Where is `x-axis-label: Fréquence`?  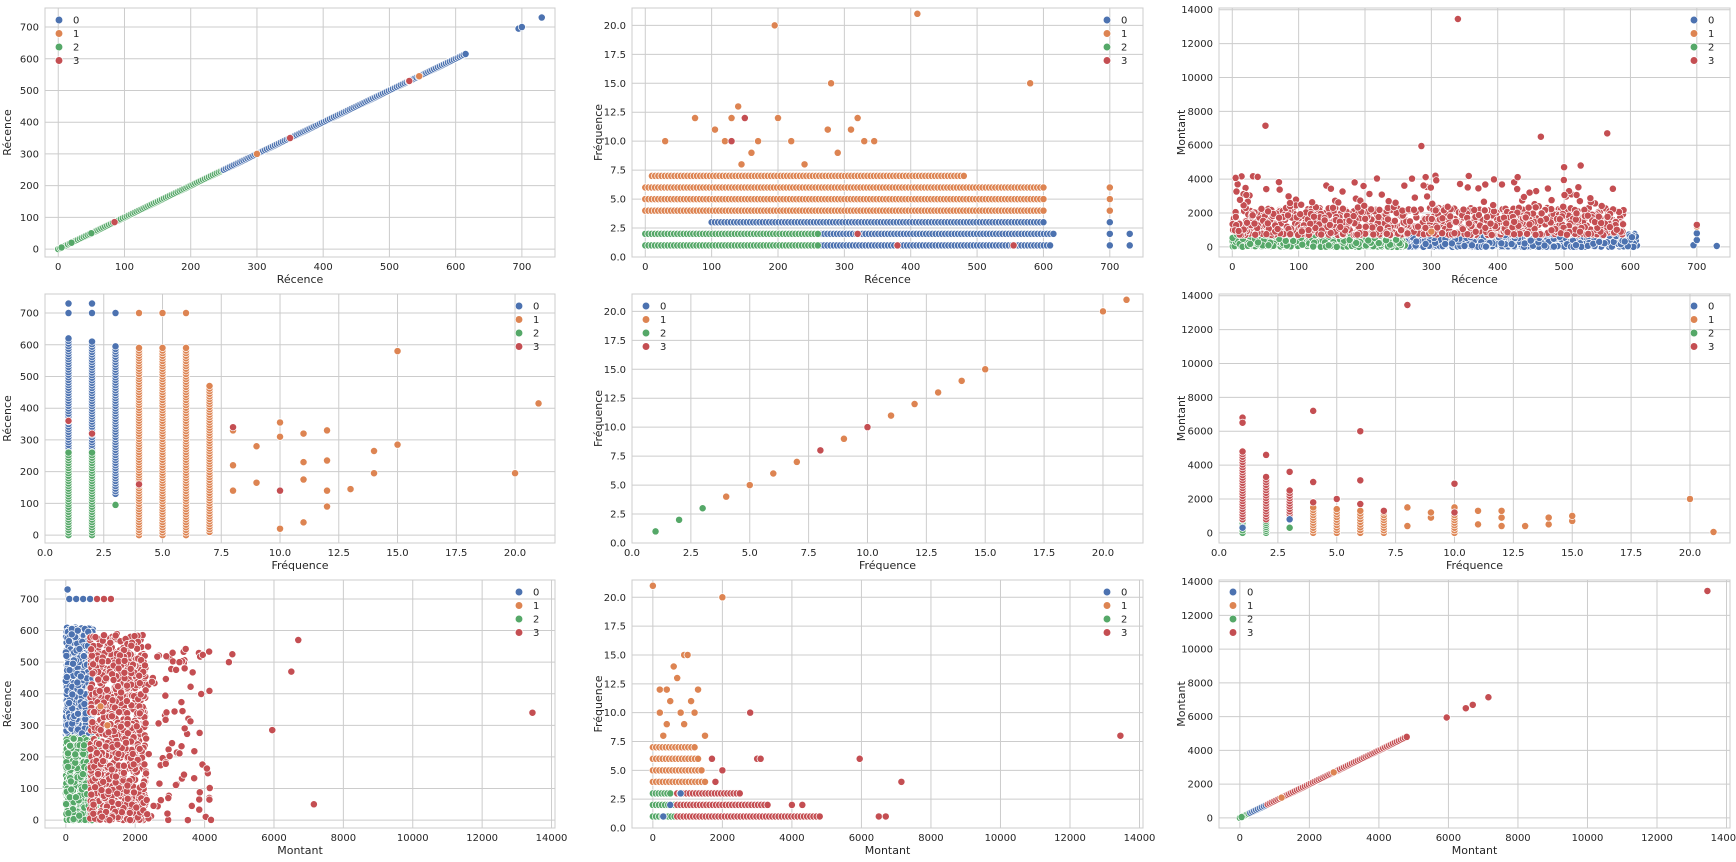
x-axis-label: Fréquence is located at coordinates (1474, 565).